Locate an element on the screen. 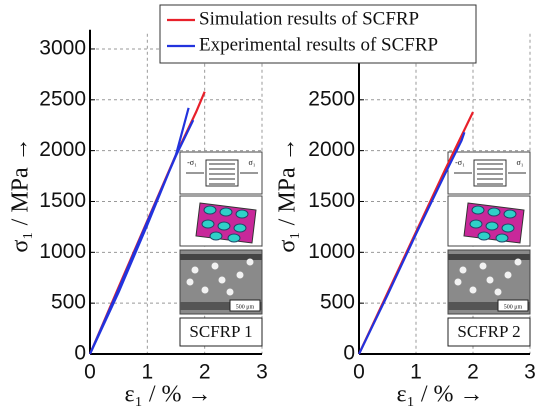  y-tick-label: 3000 is located at coordinates (62, 47).